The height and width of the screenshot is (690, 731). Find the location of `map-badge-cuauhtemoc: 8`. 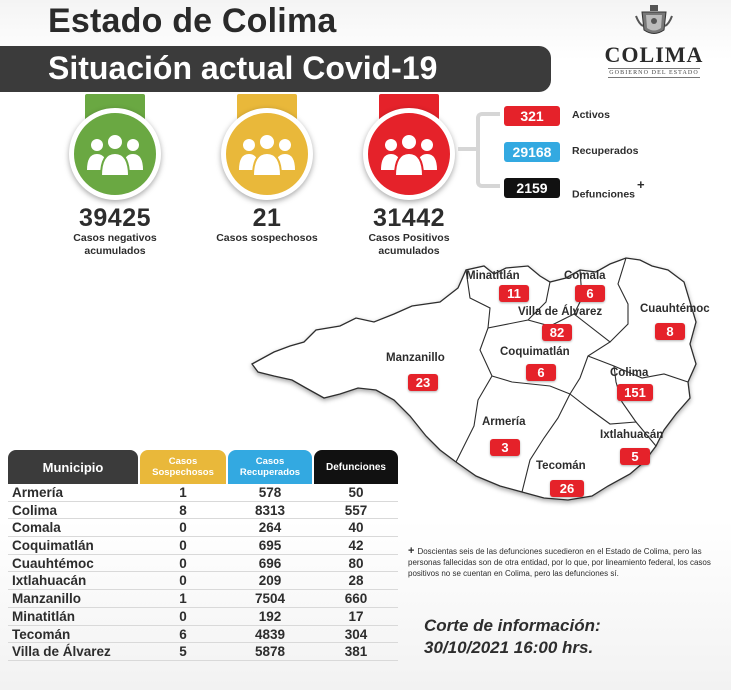

map-badge-cuauhtemoc: 8 is located at coordinates (670, 331).